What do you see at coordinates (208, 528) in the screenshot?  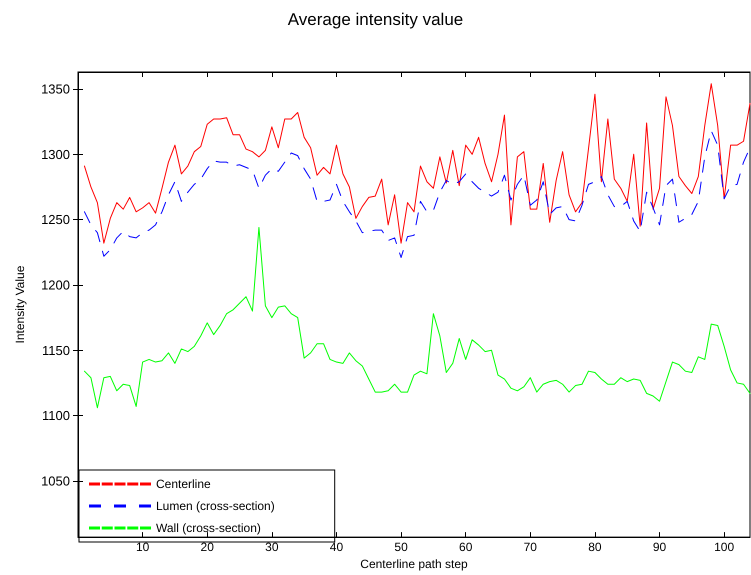 I see `legend-label: Wall (cross-section)` at bounding box center [208, 528].